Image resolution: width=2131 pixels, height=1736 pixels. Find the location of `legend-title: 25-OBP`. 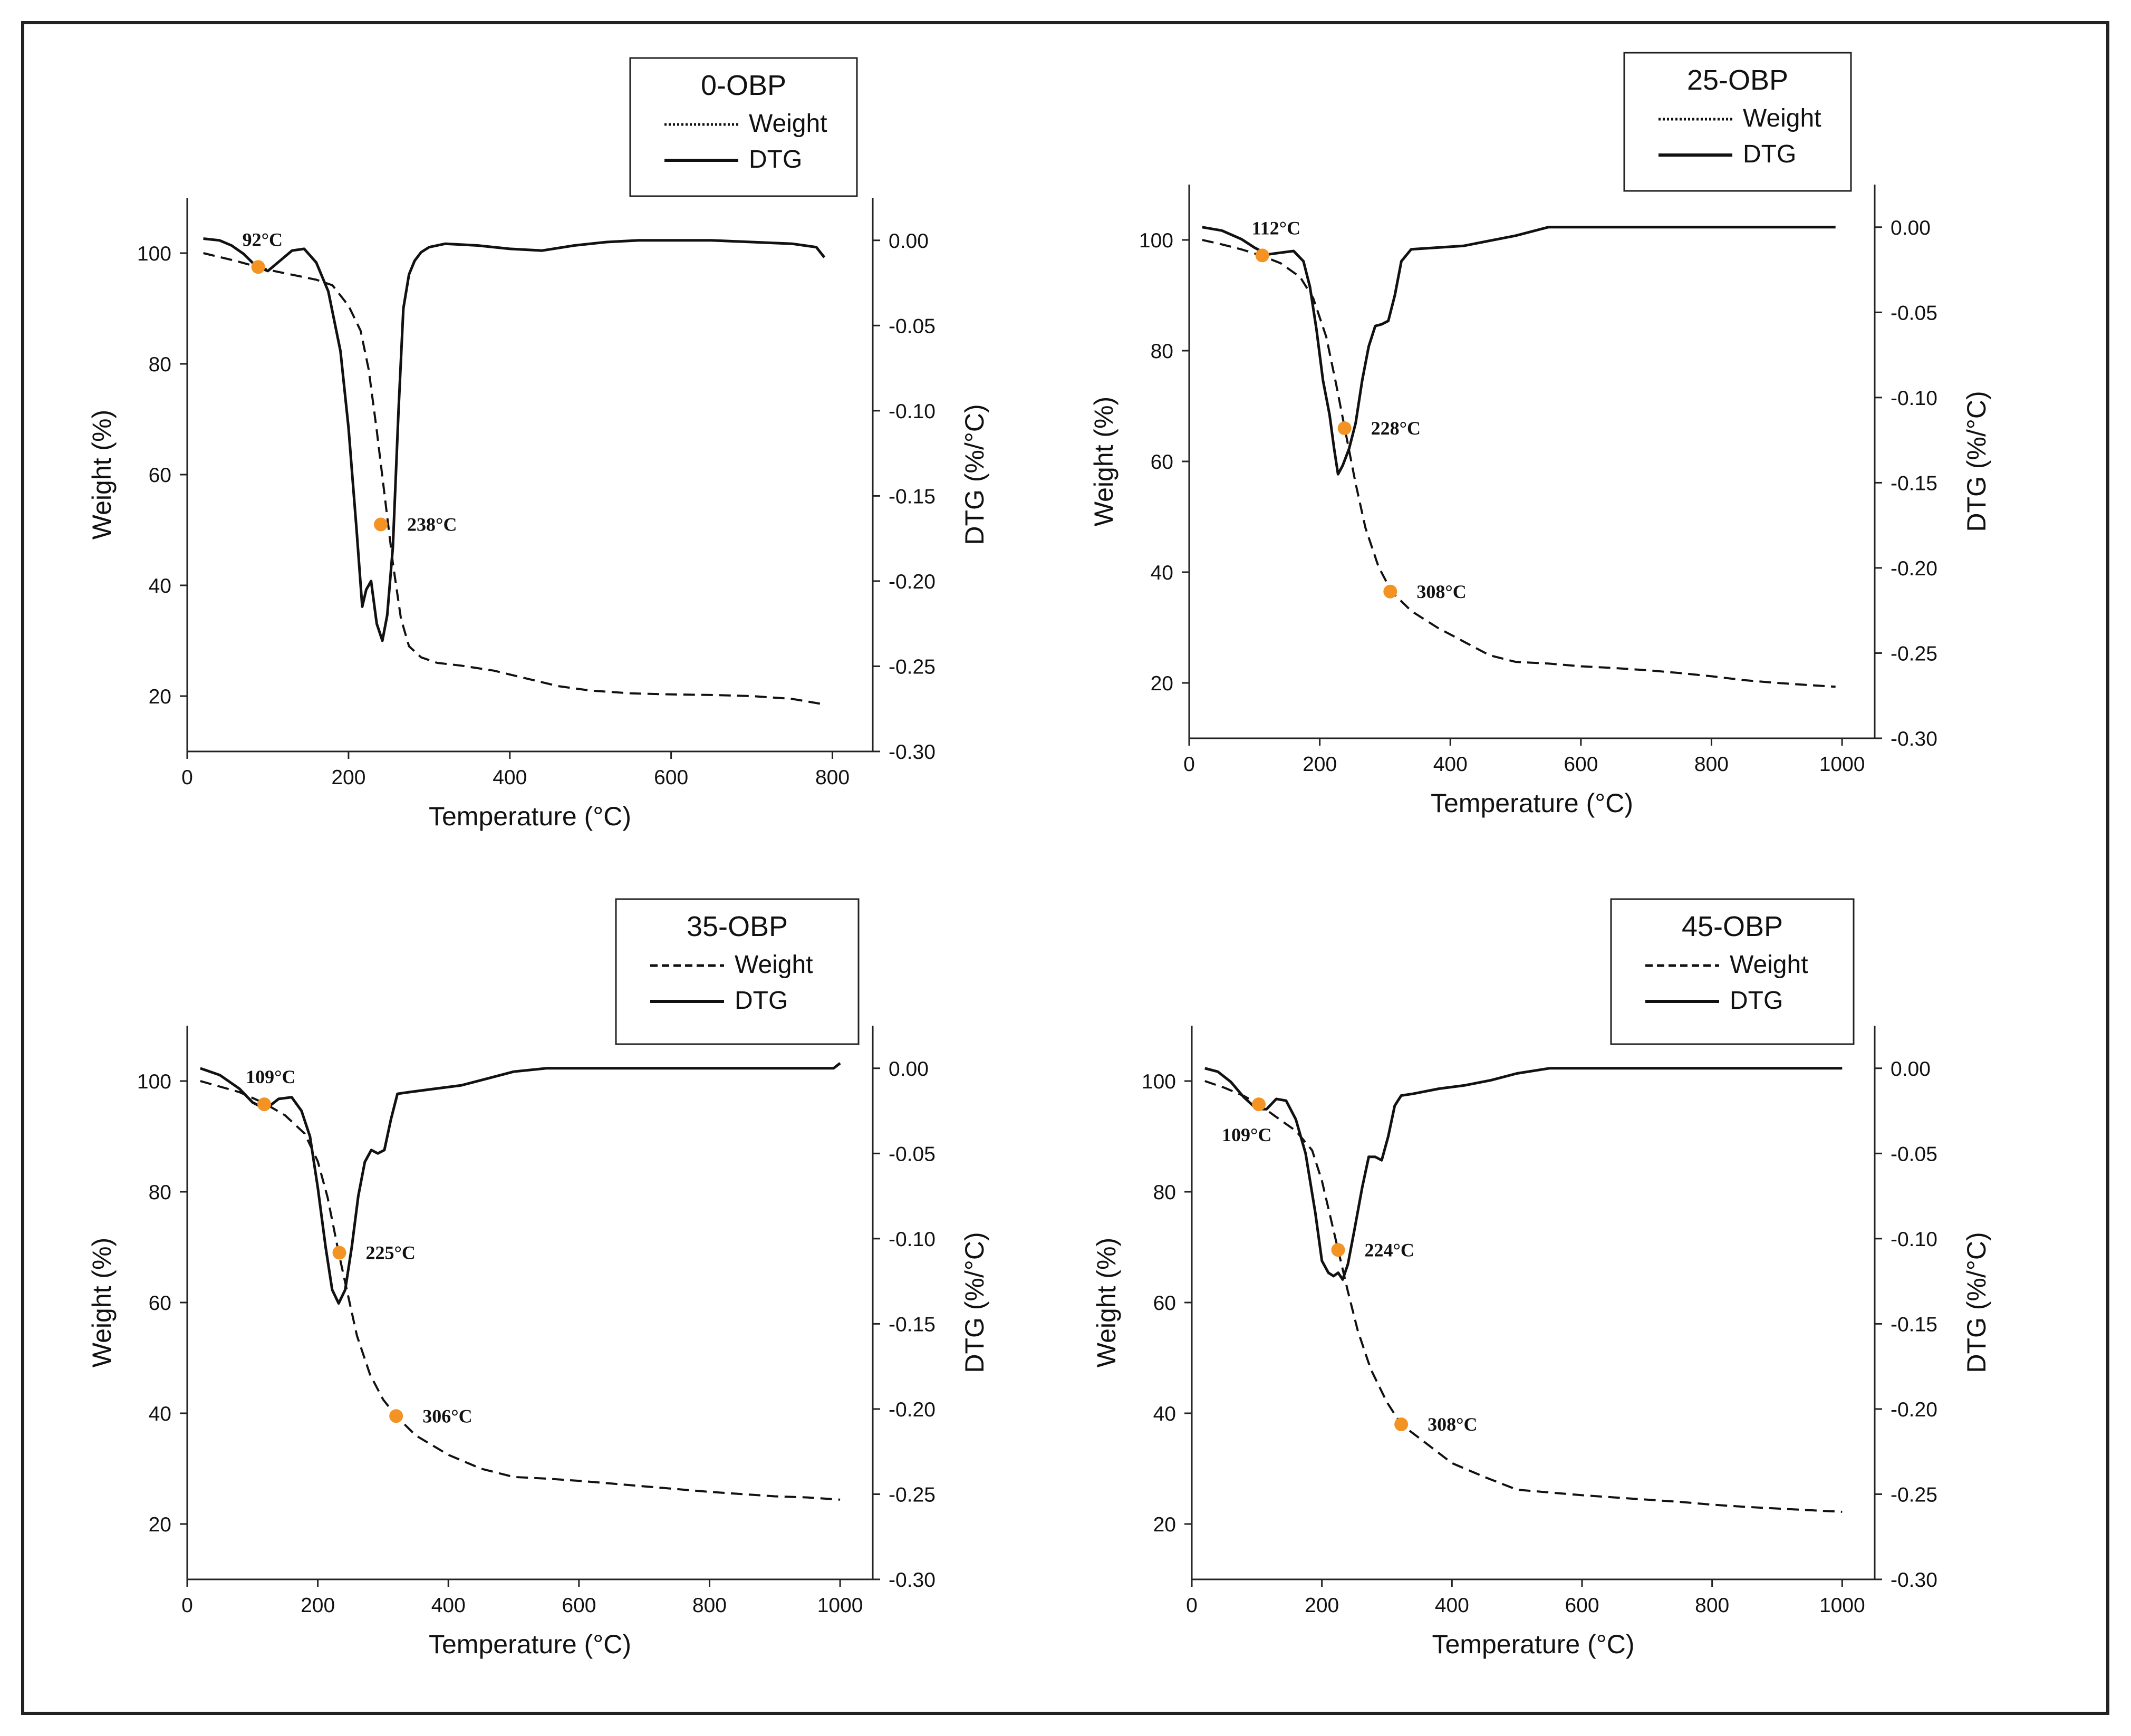

legend-title: 25-OBP is located at coordinates (1738, 80).